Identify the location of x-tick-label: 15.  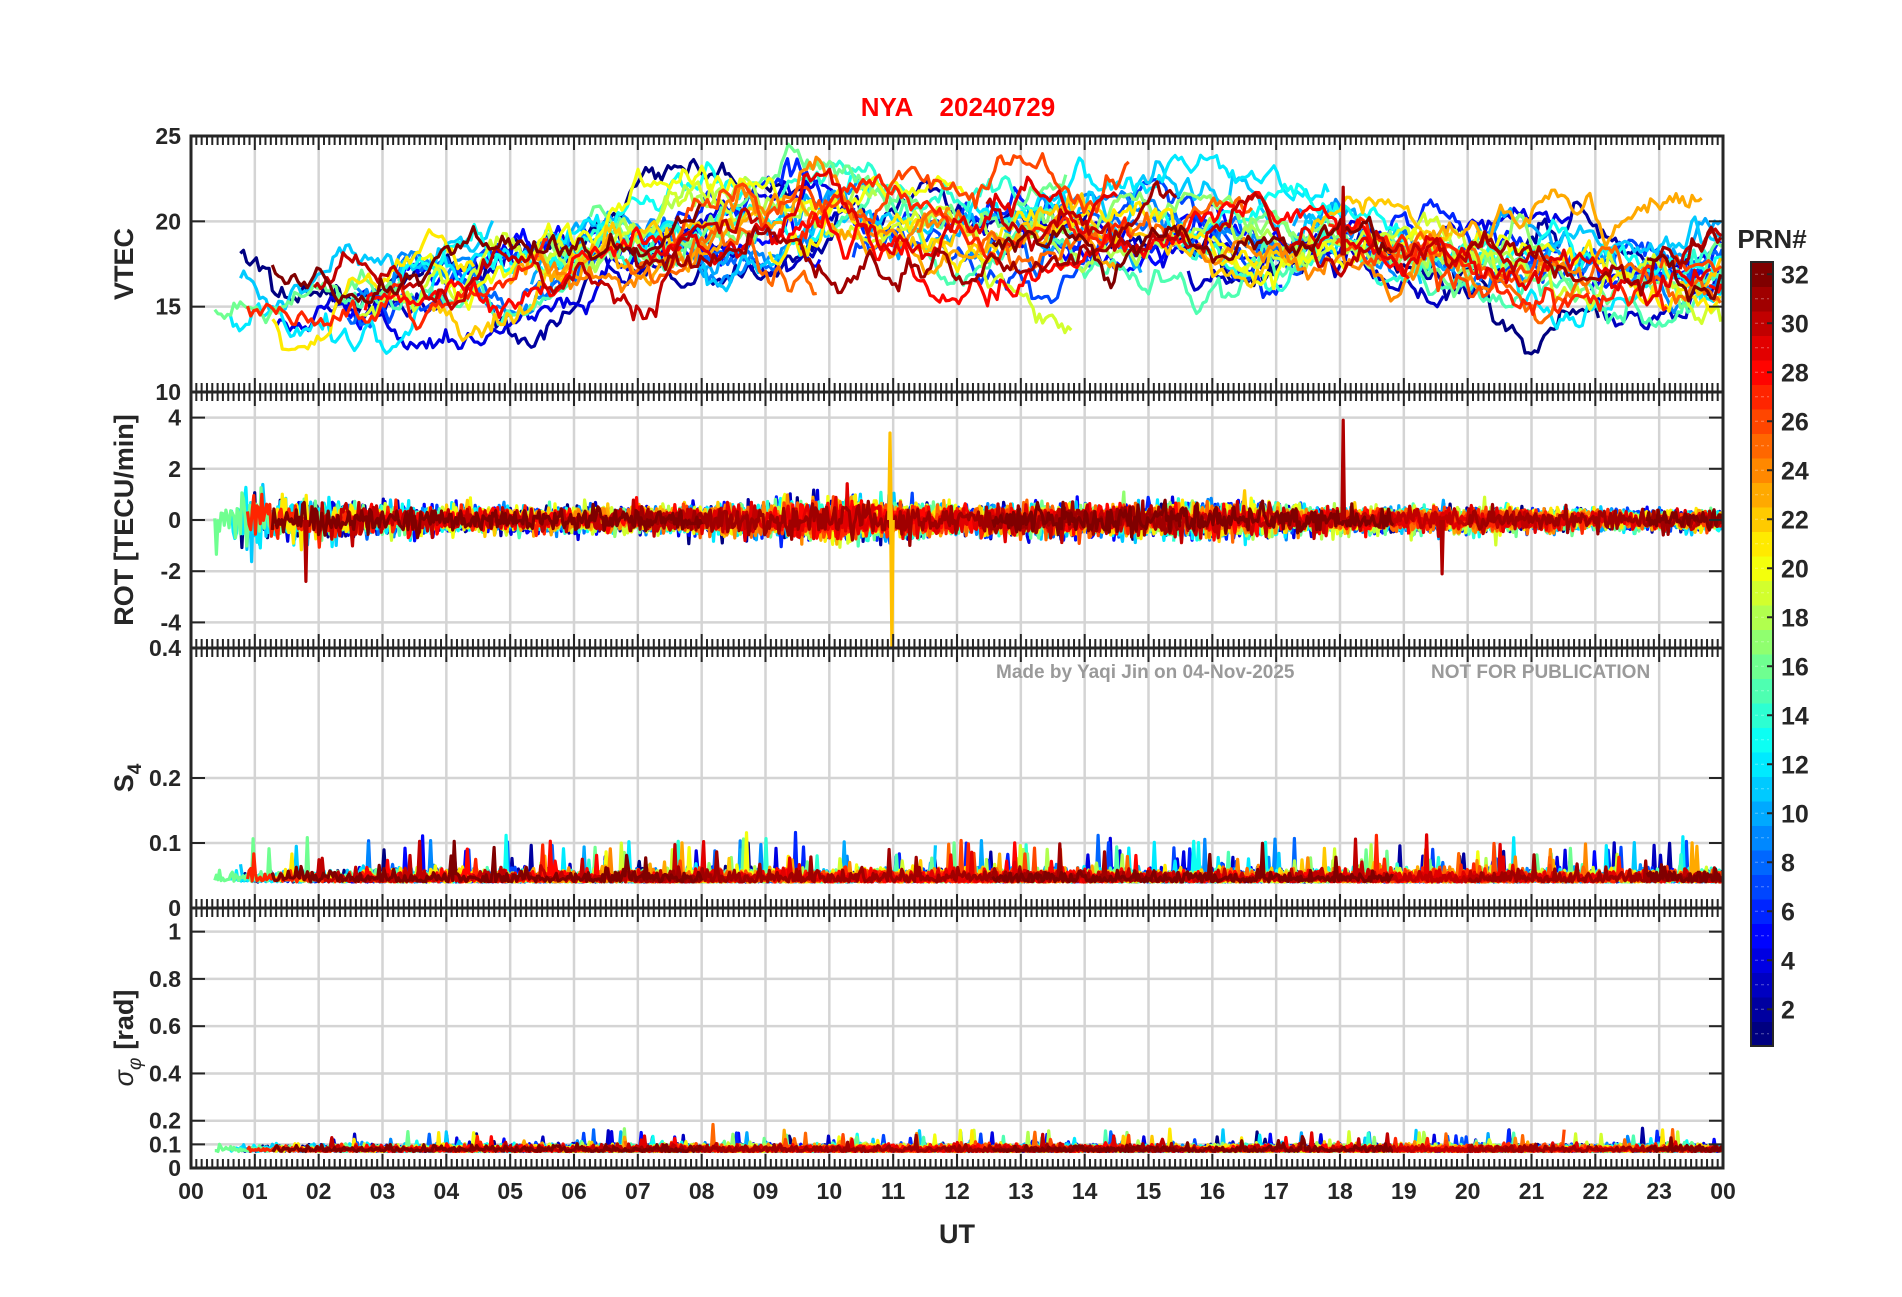
(1149, 1191).